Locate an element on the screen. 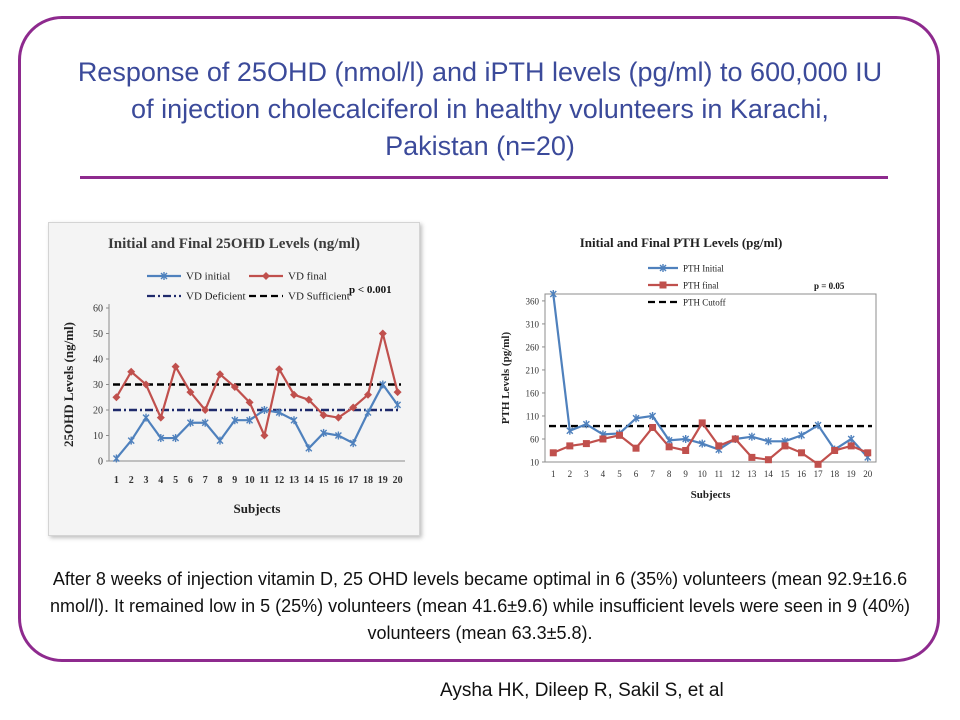  chart1-x-tick-label: 13 is located at coordinates (752, 474).